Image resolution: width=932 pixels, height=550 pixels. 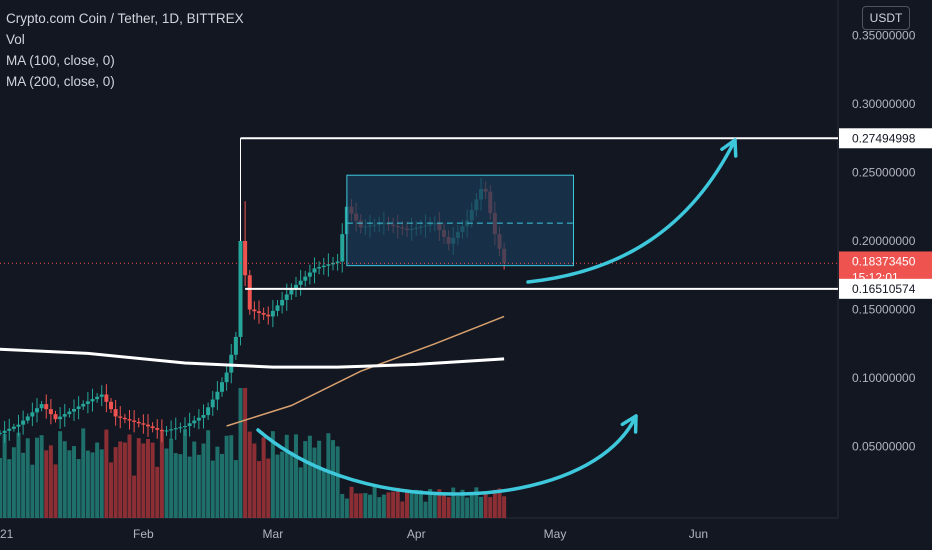 What do you see at coordinates (886, 18) in the screenshot?
I see `currency-button: USDT` at bounding box center [886, 18].